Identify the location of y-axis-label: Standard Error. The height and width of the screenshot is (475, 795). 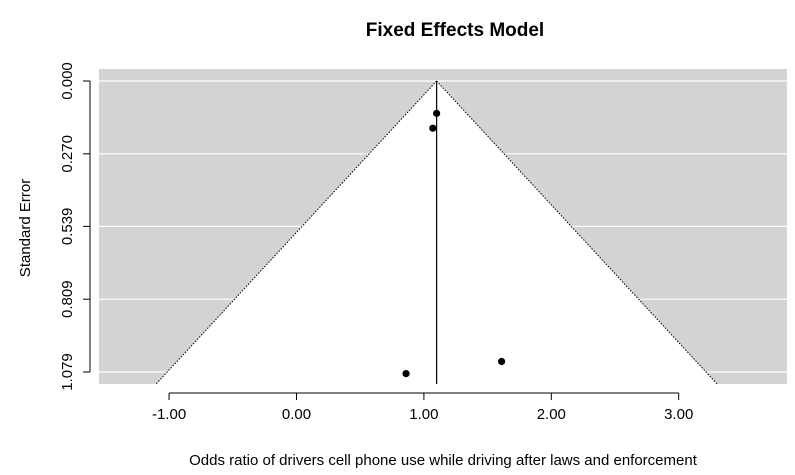
(25, 228).